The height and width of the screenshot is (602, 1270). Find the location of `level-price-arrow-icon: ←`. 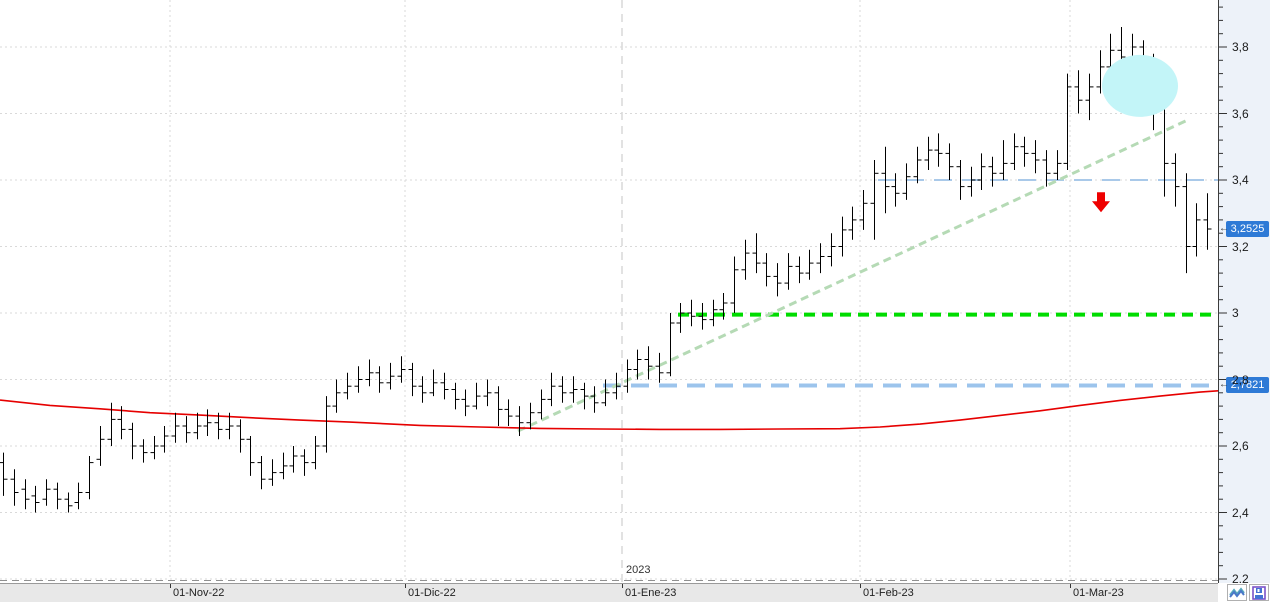

level-price-arrow-icon: ← is located at coordinates (1224, 385).